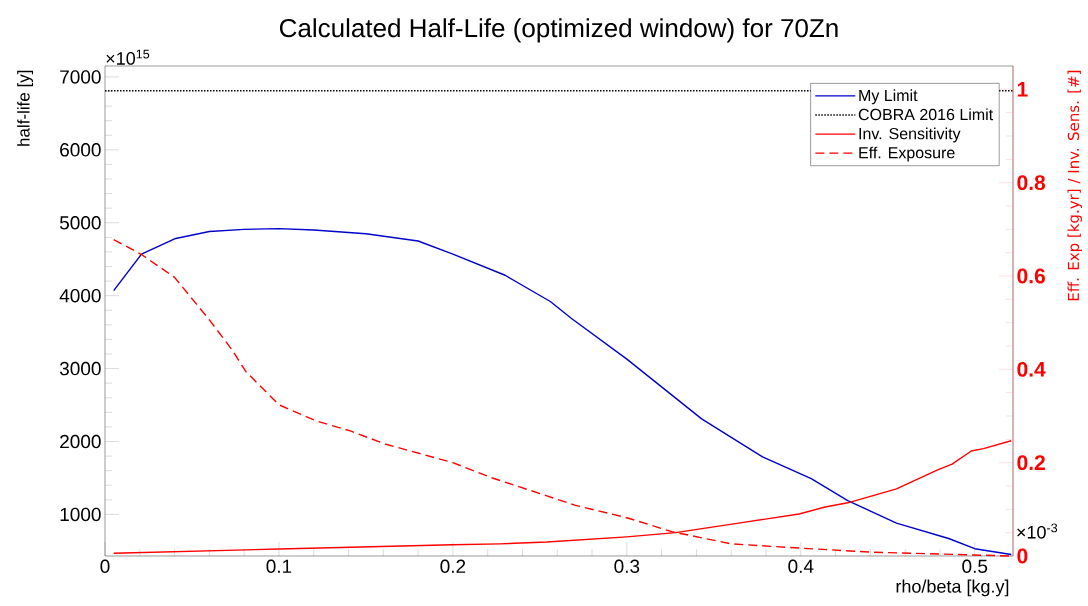  Describe the element at coordinates (910, 135) in the screenshot. I see `legend-label: Inv. Sensitivity` at that location.